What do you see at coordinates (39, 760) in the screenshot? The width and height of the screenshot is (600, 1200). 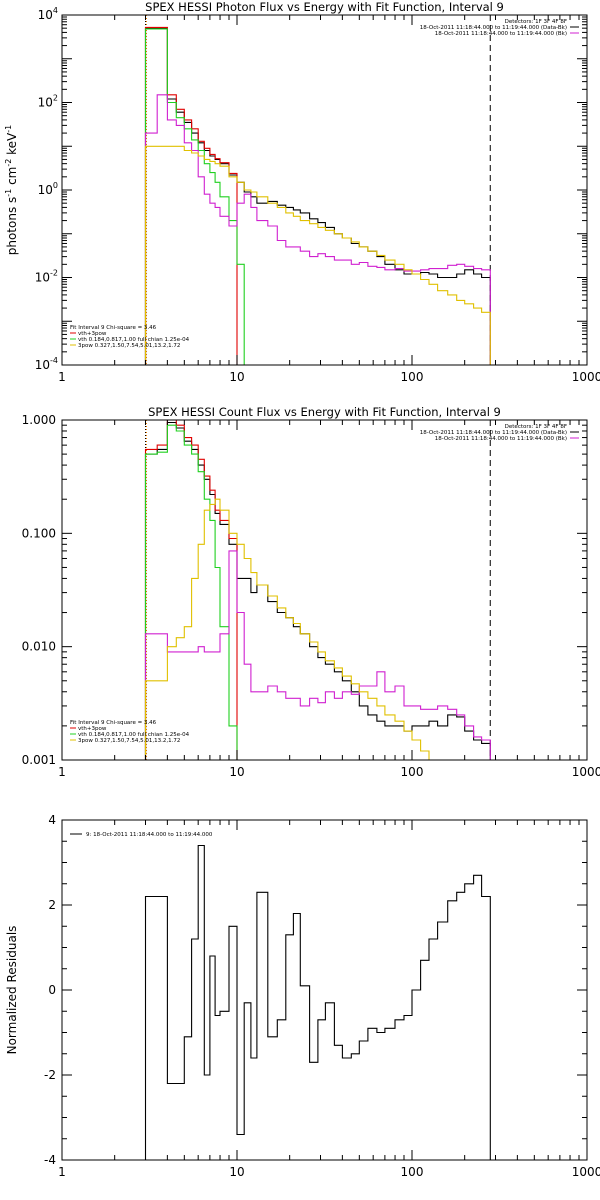 I see `y-tick-label: 0.001` at bounding box center [39, 760].